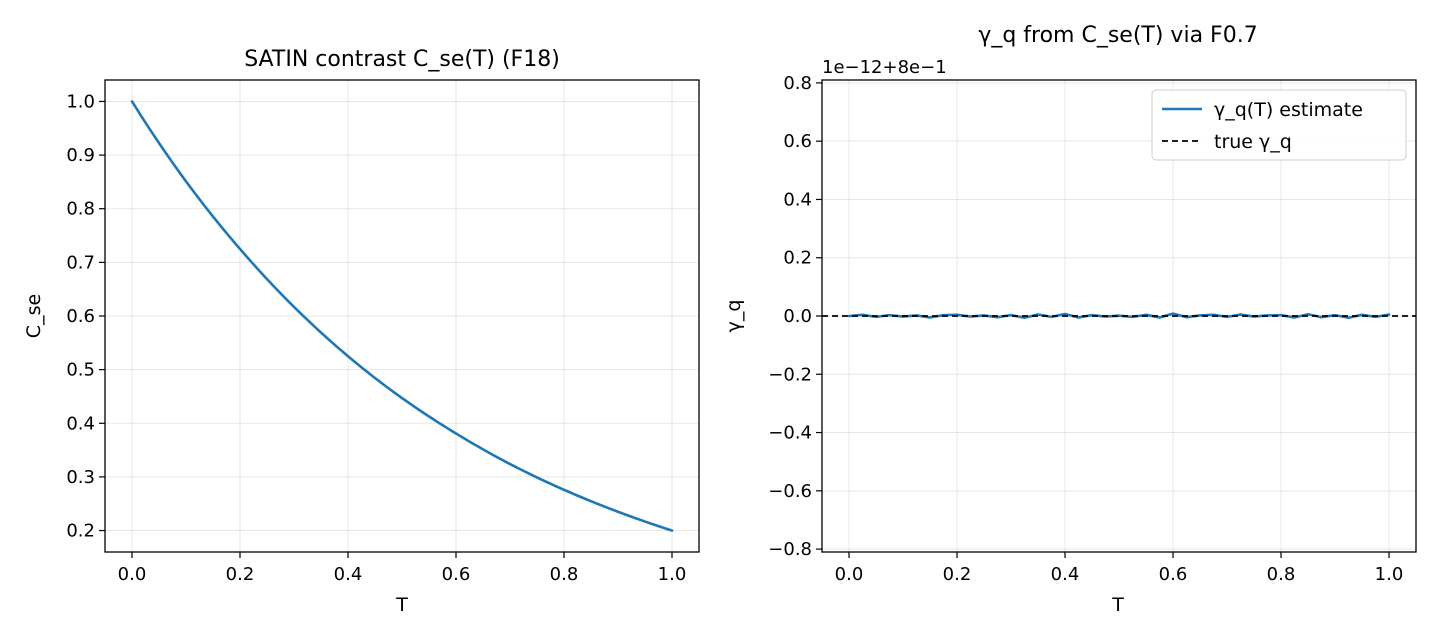 The width and height of the screenshot is (1440, 640). Describe the element at coordinates (34, 316) in the screenshot. I see `y-axis-label: C_se` at that location.